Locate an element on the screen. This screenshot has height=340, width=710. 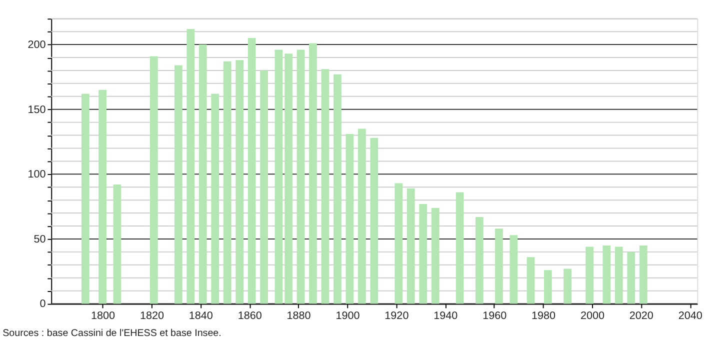
x-tick-label: 1860 is located at coordinates (250, 316).